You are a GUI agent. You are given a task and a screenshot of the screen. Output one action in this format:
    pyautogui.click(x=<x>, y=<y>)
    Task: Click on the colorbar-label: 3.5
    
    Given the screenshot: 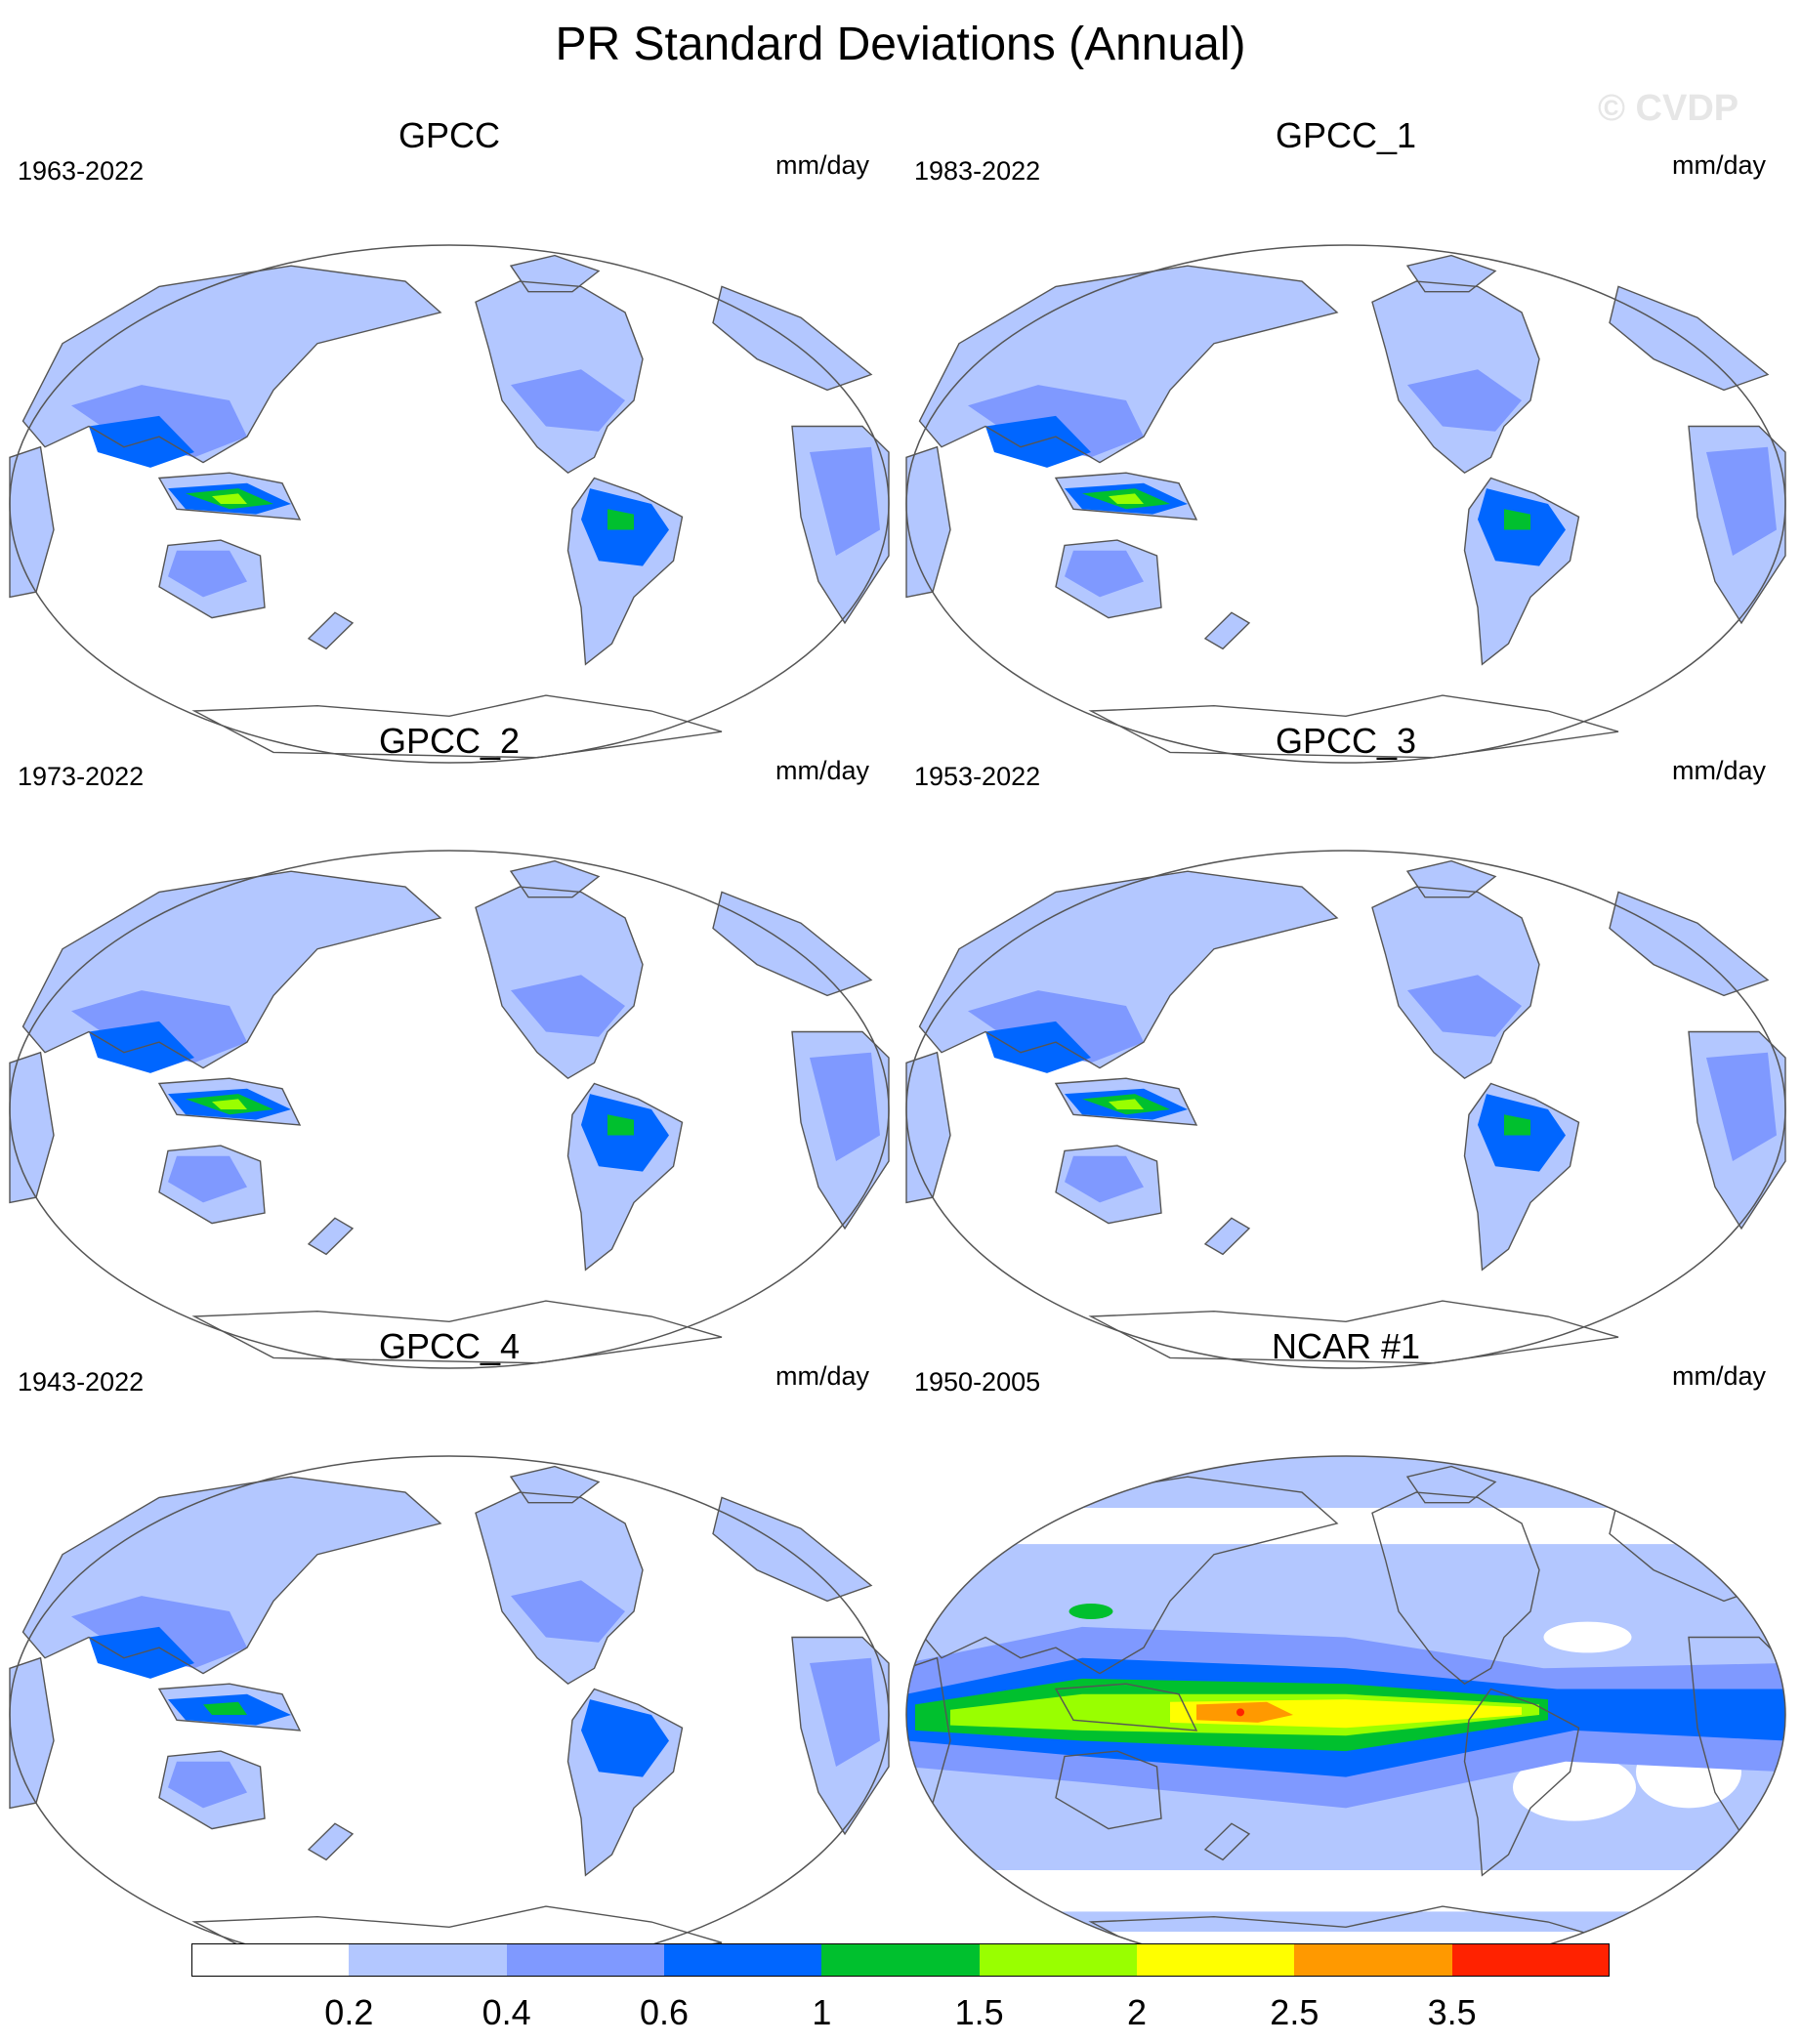 What is the action you would take?
    pyautogui.click(x=1452, y=2012)
    